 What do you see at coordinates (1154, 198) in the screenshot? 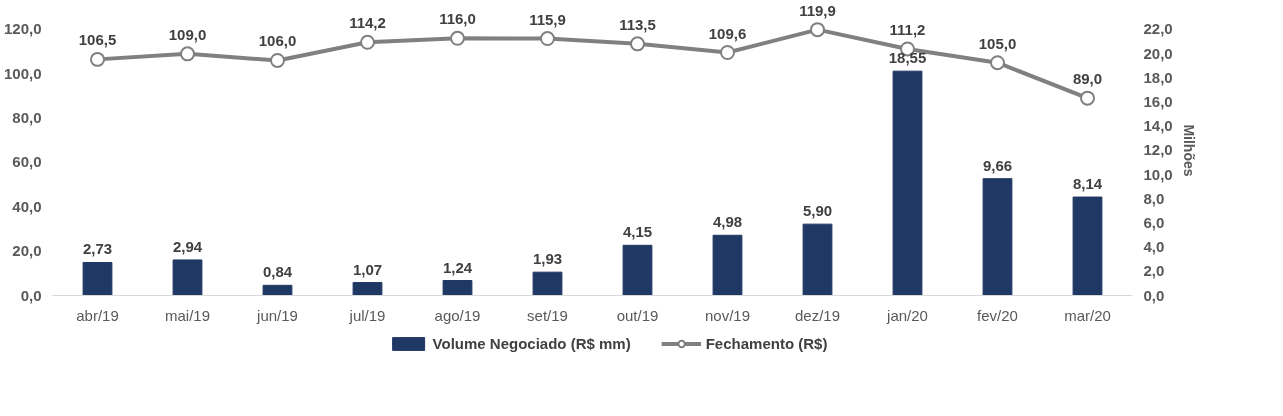
I see `y2-tick-label: 8,0` at bounding box center [1154, 198].